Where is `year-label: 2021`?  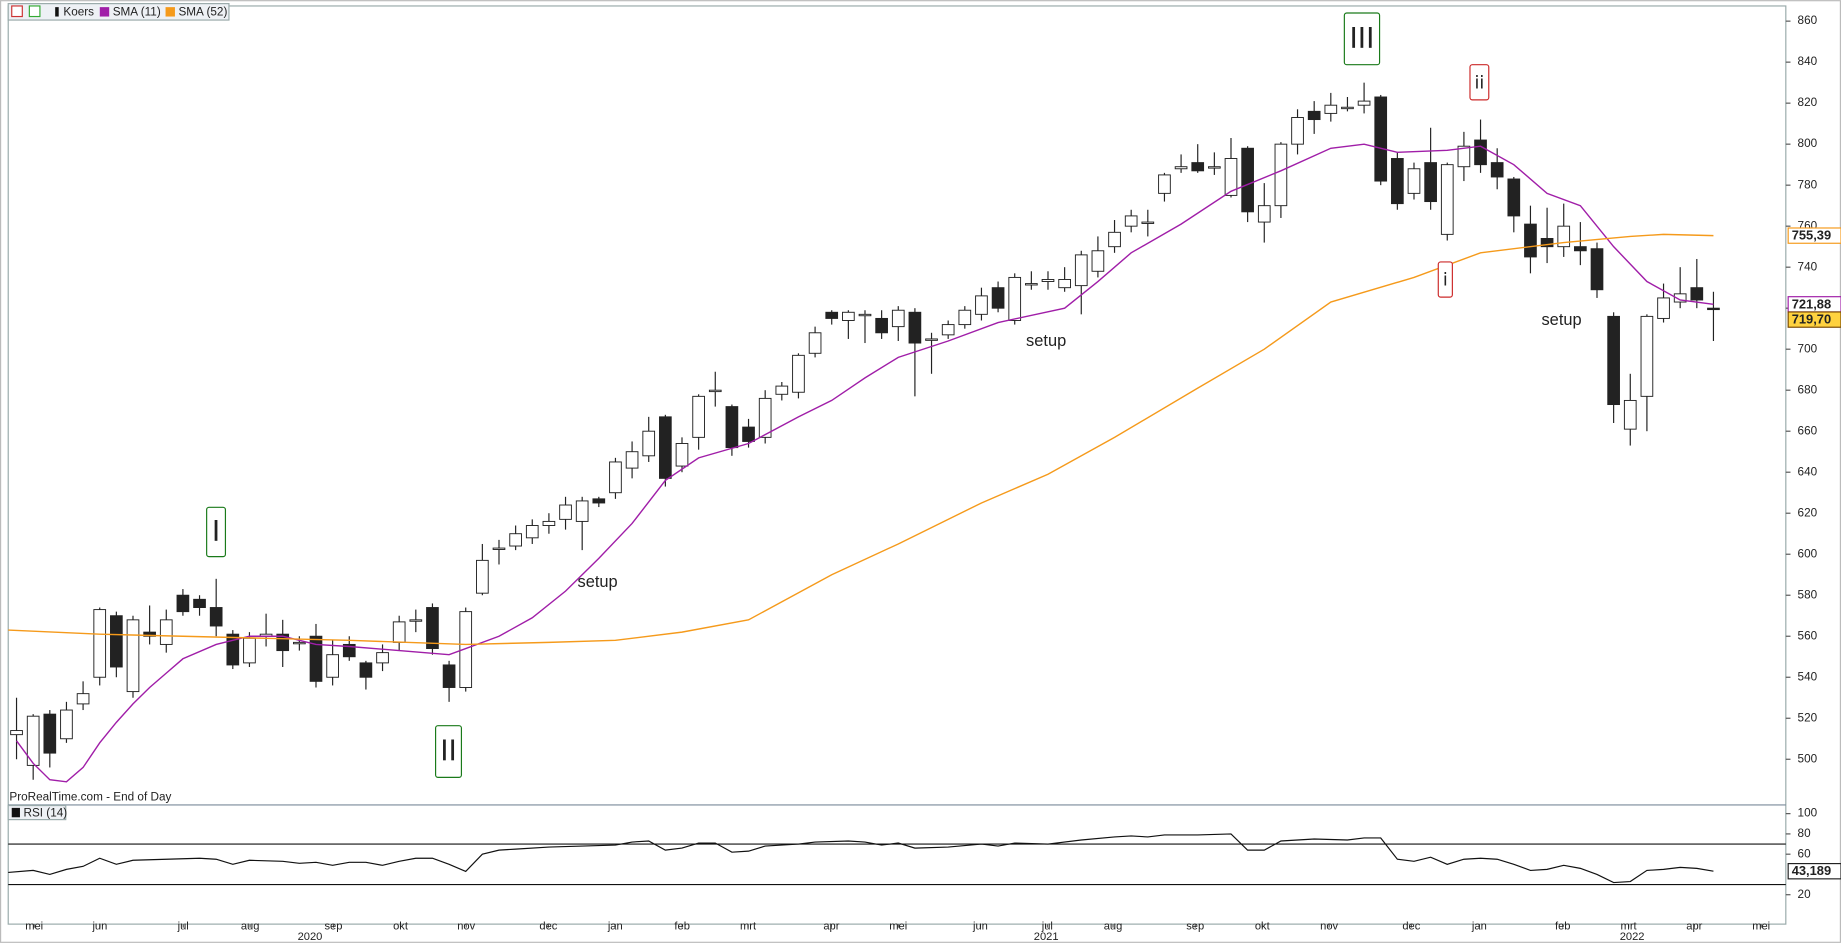 year-label: 2021 is located at coordinates (1046, 937).